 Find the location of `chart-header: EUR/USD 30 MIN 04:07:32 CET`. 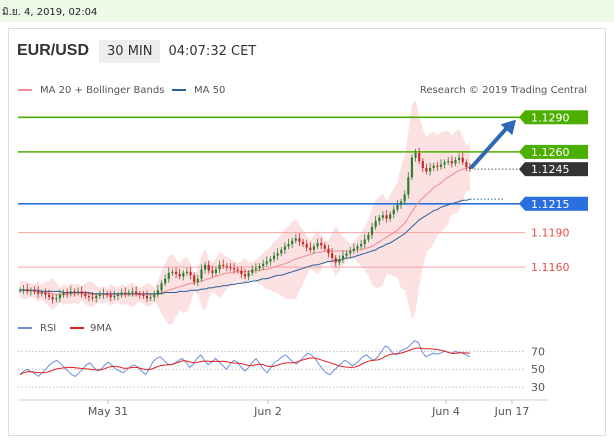

chart-header: EUR/USD 30 MIN 04:07:32 CET is located at coordinates (136, 51).